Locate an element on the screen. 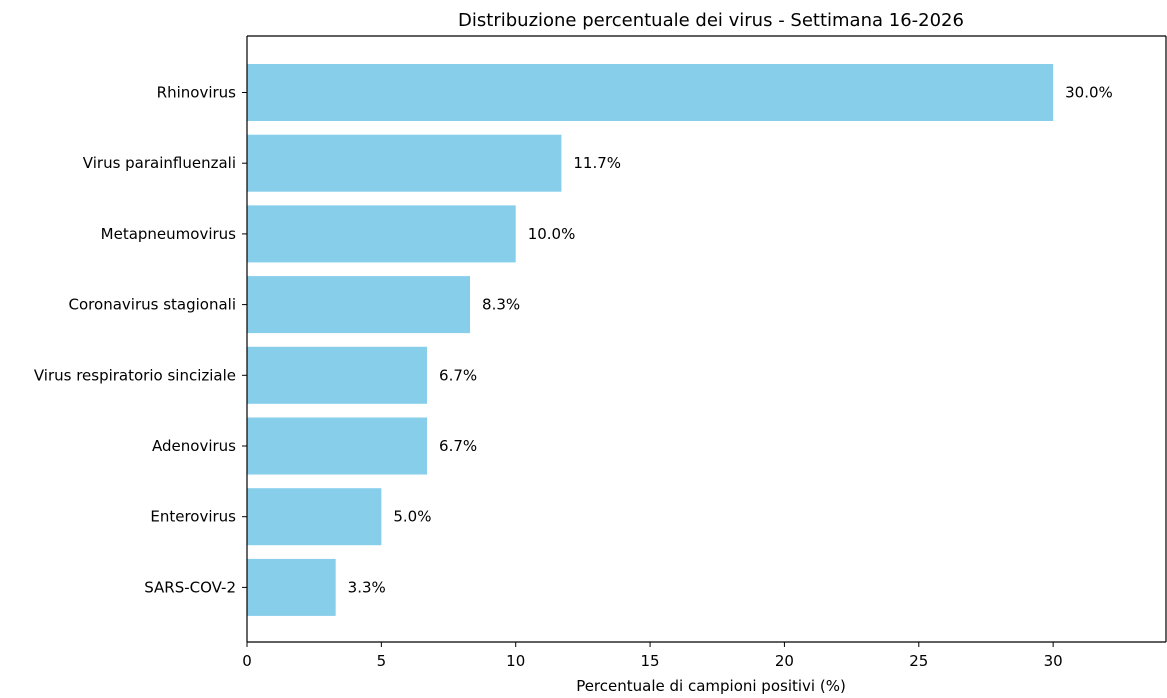  y-tick-label: Enterovirus is located at coordinates (193, 517).